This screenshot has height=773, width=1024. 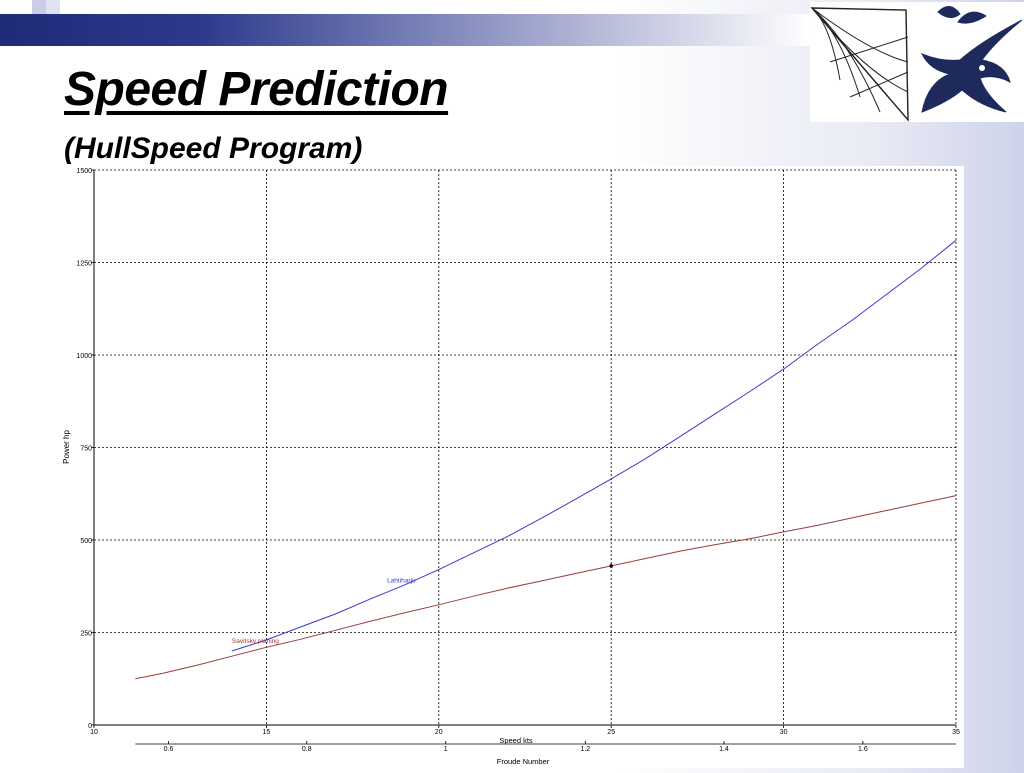 I want to click on y-tick-label: 1000, so click(x=84, y=356).